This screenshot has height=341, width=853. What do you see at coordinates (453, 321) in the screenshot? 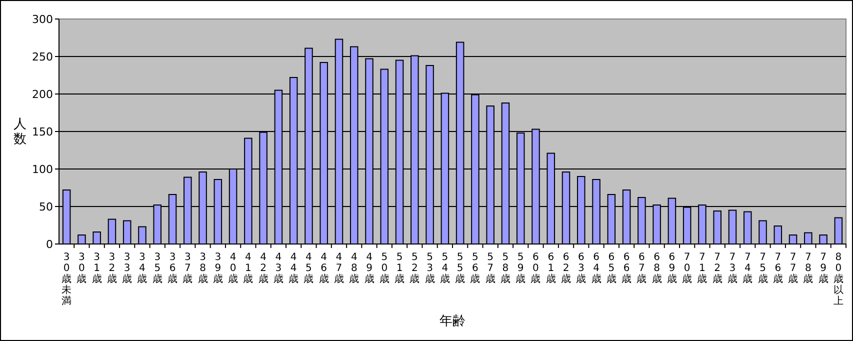
I see `x-axis-title: 年齢` at bounding box center [453, 321].